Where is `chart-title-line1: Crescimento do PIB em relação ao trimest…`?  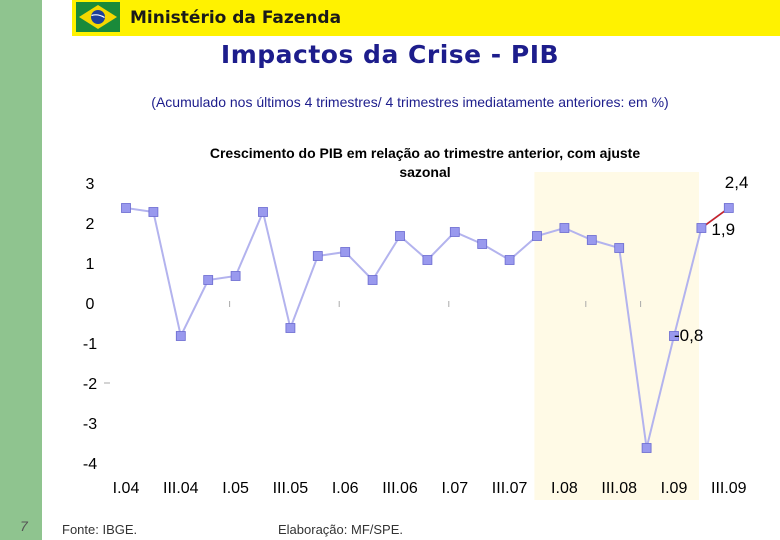
chart-title-line1: Crescimento do PIB em relação ao trimest… is located at coordinates (425, 153).